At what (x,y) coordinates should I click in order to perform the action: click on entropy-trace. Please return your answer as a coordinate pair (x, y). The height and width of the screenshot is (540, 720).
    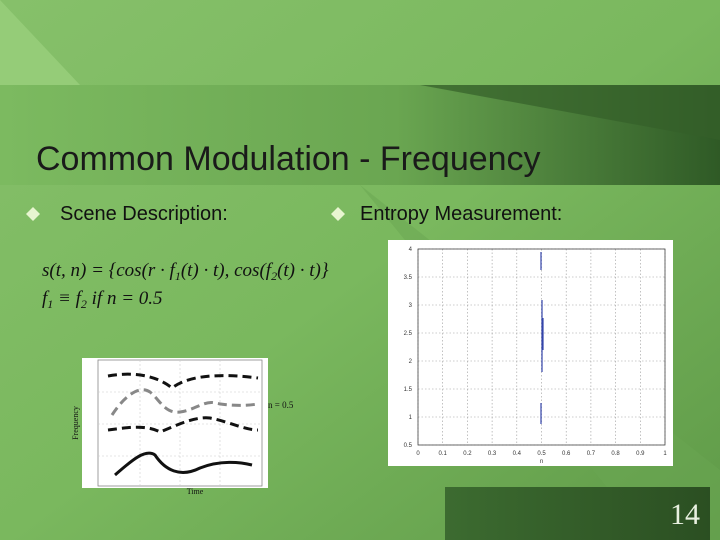
    Looking at the image, I should click on (542, 338).